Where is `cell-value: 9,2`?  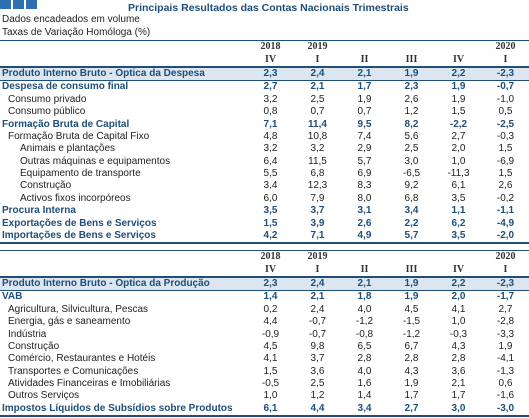
cell-value: 9,2 is located at coordinates (411, 186).